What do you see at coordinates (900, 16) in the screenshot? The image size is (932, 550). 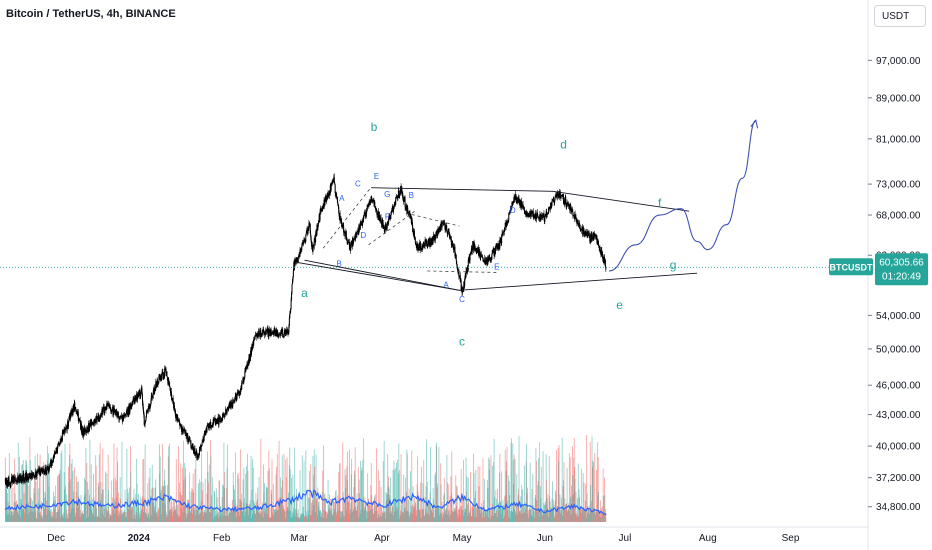 I see `currency-selector-button: USDT` at bounding box center [900, 16].